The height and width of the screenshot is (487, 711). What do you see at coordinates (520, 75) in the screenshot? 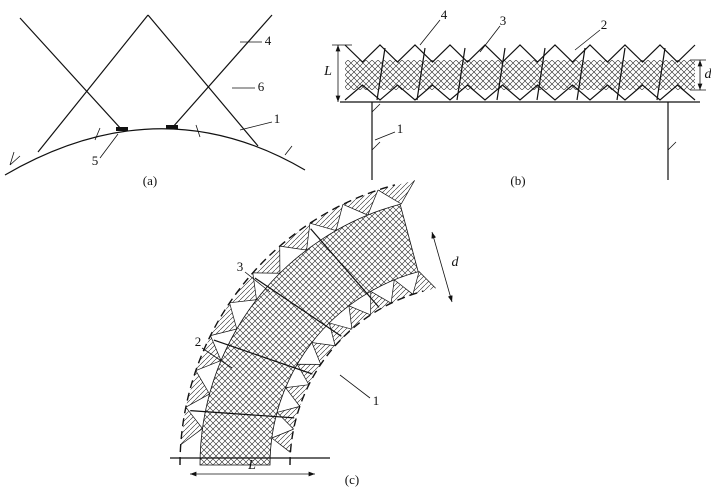
I see `hatched-band` at bounding box center [520, 75].